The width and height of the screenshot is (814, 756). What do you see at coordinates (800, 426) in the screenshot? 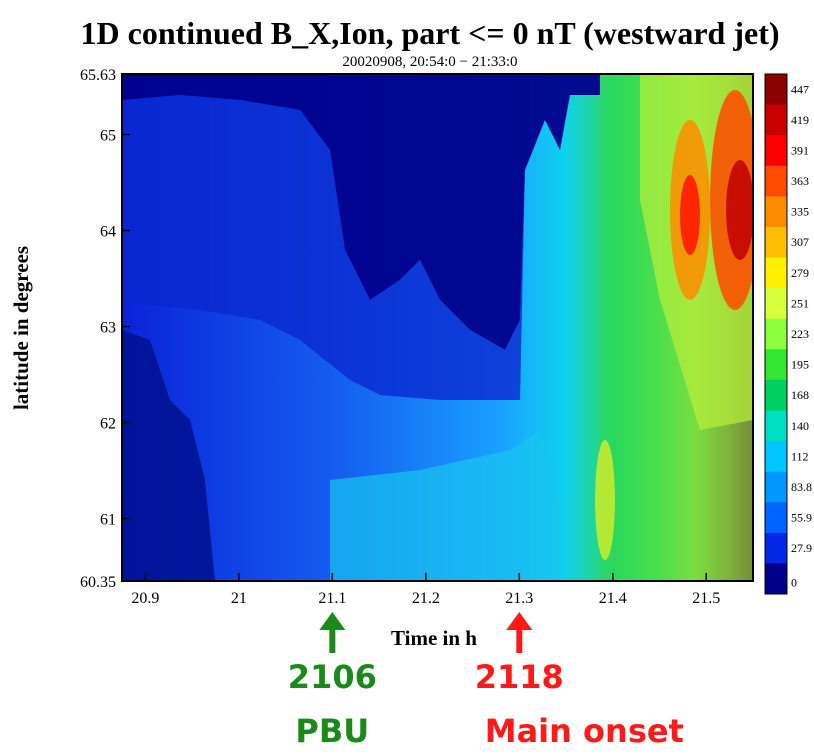
I see `colorbar-label: 140` at bounding box center [800, 426].